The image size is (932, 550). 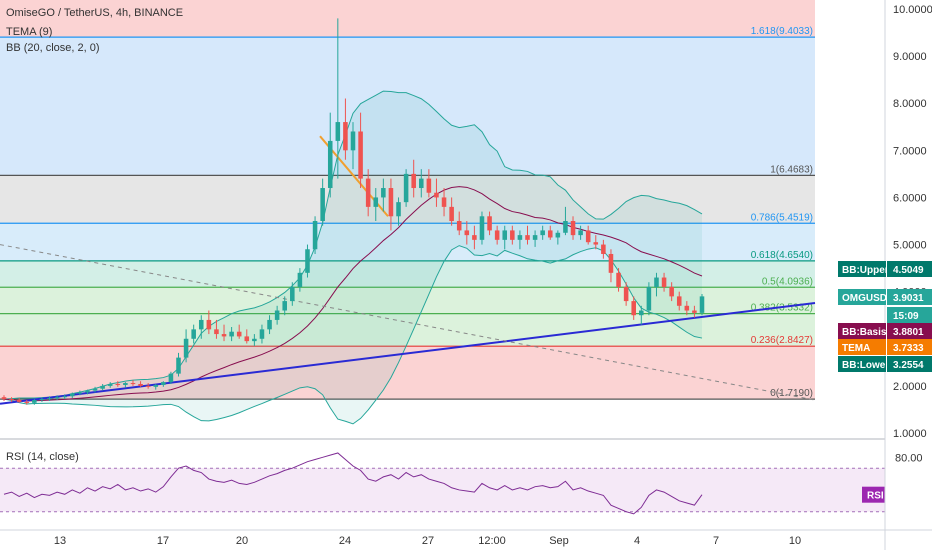 What do you see at coordinates (782, 308) in the screenshot?
I see `fib-label-5: 0.382(3.5332)` at bounding box center [782, 308].